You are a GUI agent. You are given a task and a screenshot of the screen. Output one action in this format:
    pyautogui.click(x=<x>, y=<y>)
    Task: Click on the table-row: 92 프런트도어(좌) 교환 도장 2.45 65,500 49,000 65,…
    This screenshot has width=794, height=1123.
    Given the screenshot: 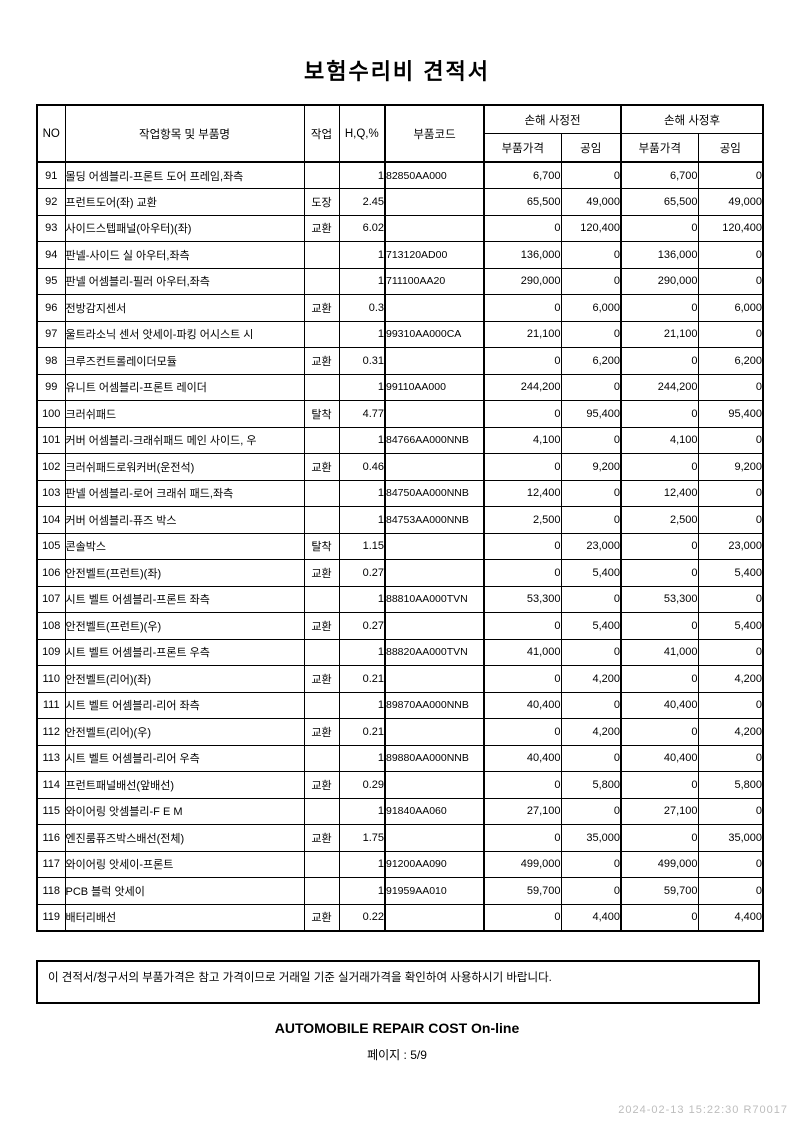 What is the action you would take?
    pyautogui.click(x=400, y=202)
    